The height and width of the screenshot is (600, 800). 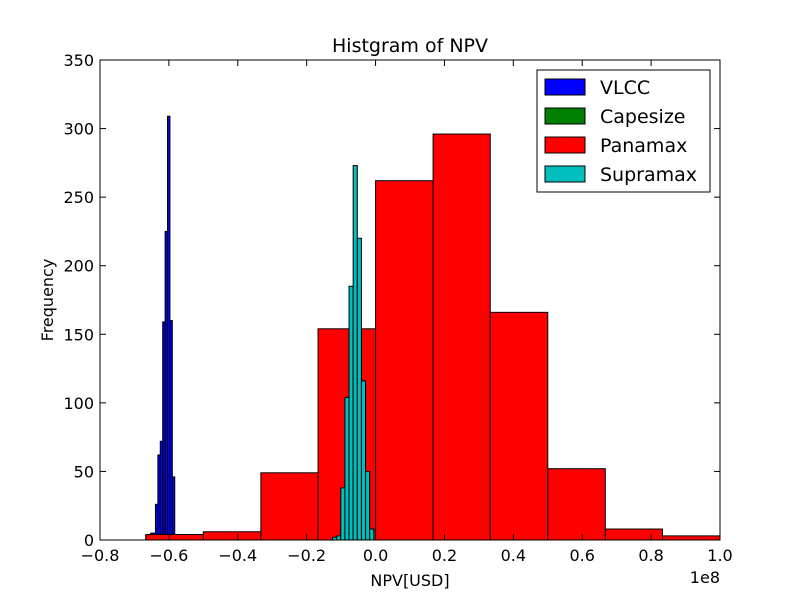 What do you see at coordinates (84, 471) in the screenshot?
I see `y-tick-label-1: 50` at bounding box center [84, 471].